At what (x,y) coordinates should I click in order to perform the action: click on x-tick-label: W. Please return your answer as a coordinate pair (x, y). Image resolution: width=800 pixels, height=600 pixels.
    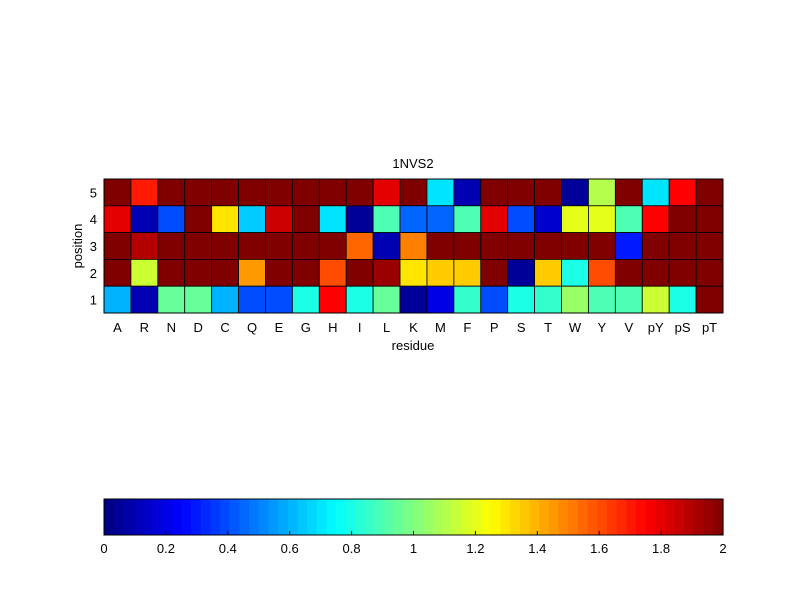
    Looking at the image, I should click on (575, 327).